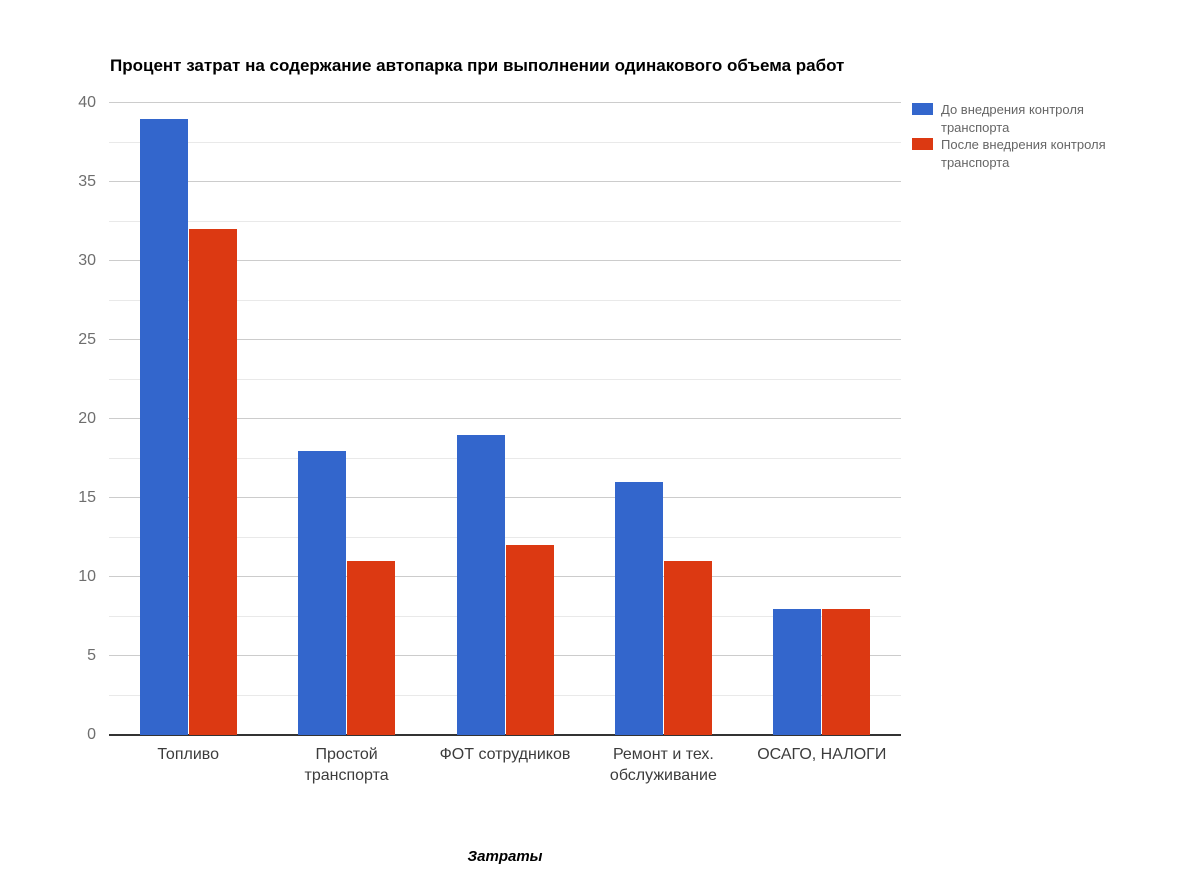 The width and height of the screenshot is (1179, 872). I want to click on legend-label: После внедрения контроля транспорта, so click(1023, 153).